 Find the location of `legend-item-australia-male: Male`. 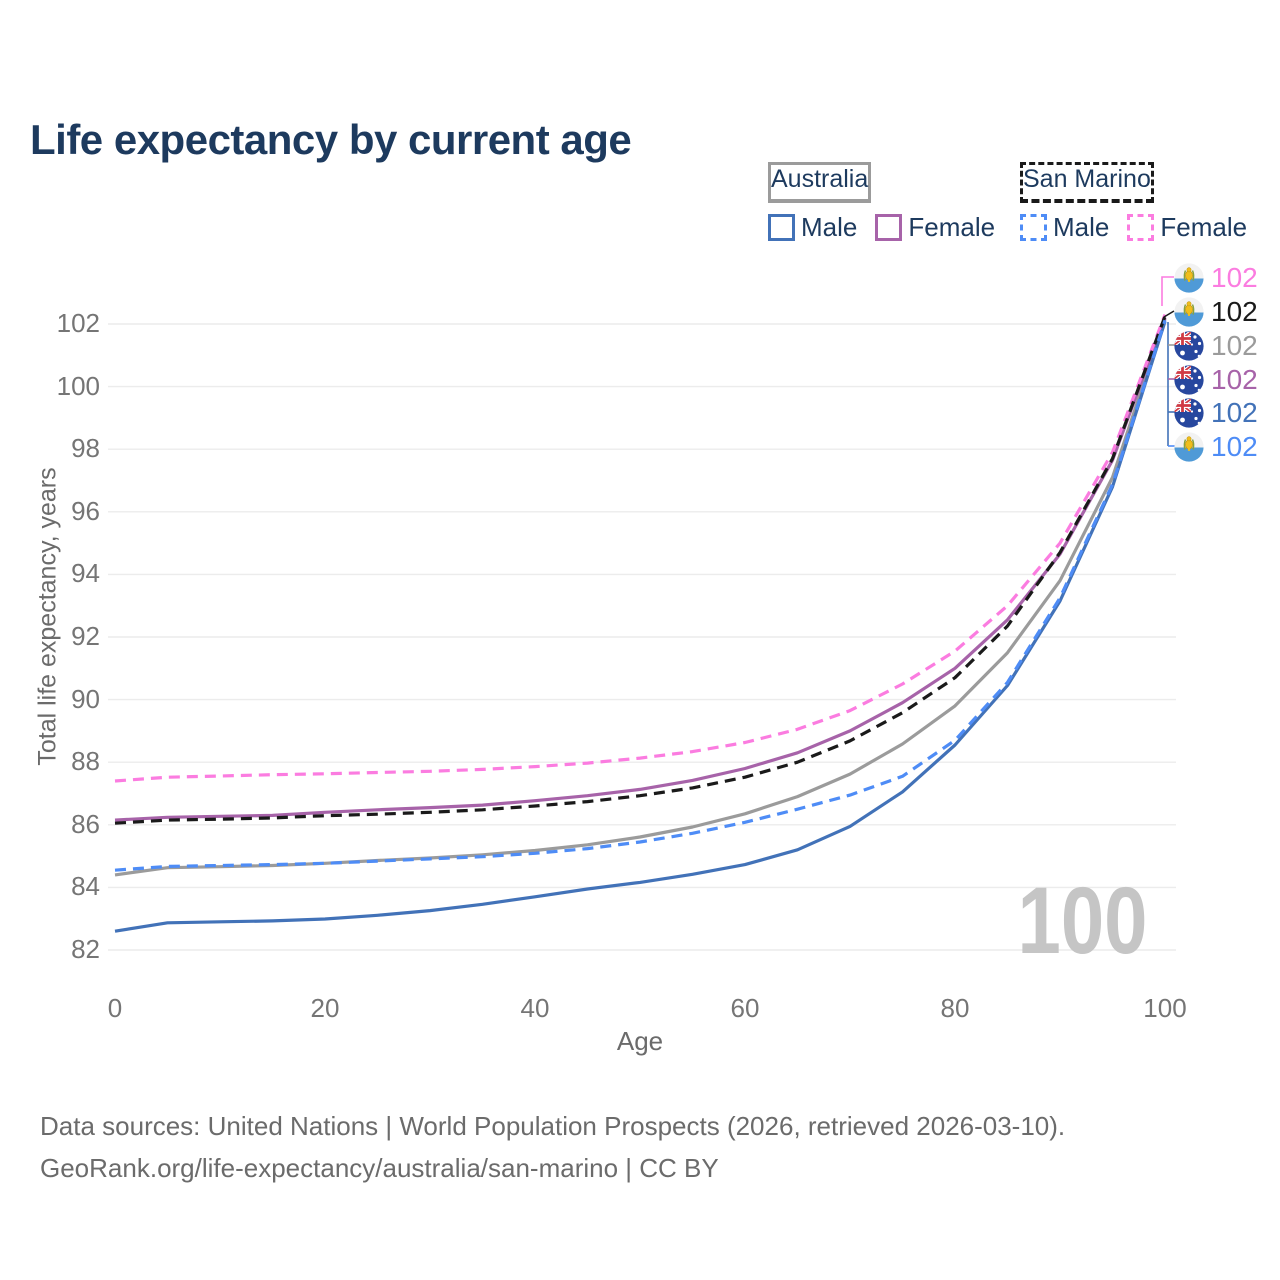

legend-item-australia-male: Male is located at coordinates (812, 227).